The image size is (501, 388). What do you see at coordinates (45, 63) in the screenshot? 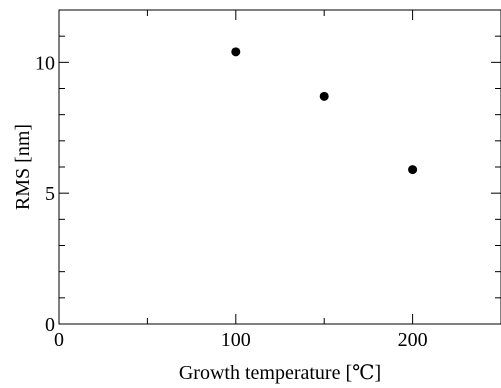
I see `y-tick-label: 10` at bounding box center [45, 63].